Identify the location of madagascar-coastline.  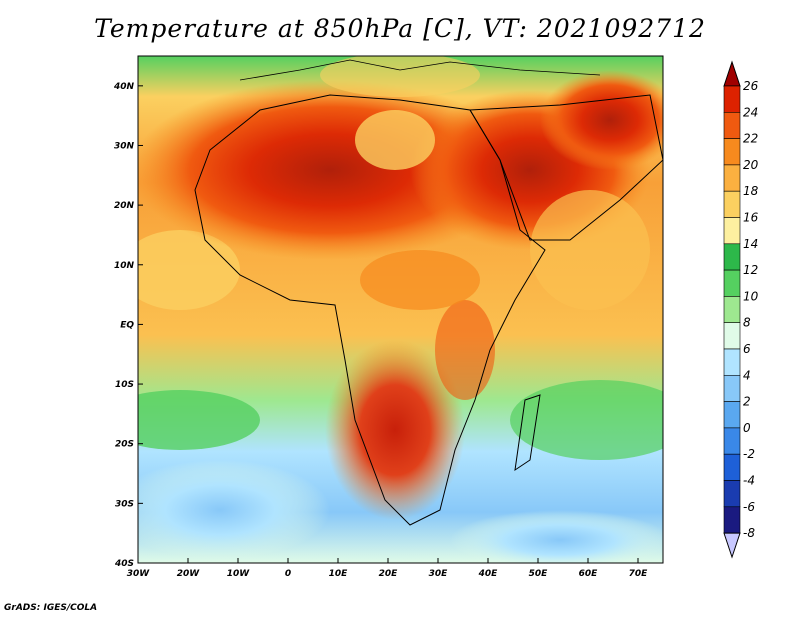
(527, 433).